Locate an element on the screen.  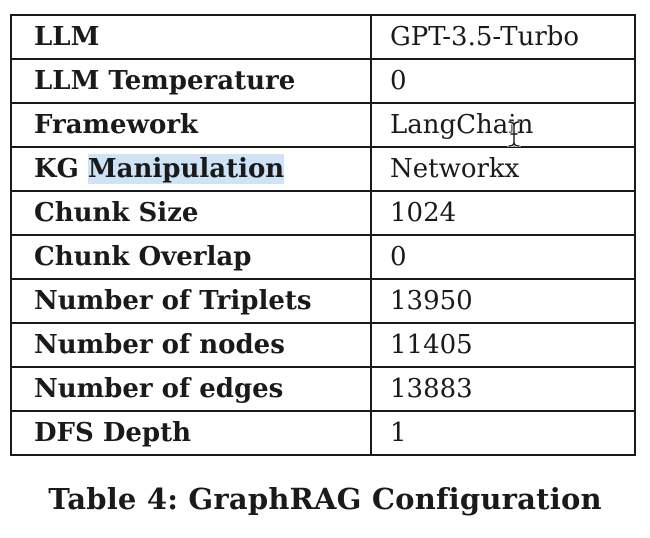
row-key-number-of-edges: Number of edges is located at coordinates (191, 389).